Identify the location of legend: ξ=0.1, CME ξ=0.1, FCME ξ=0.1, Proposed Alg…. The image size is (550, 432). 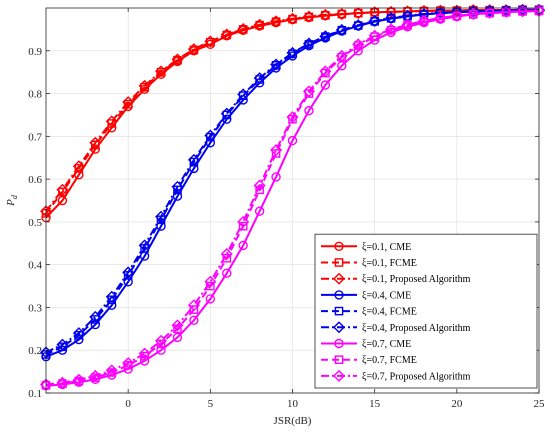
(426, 311).